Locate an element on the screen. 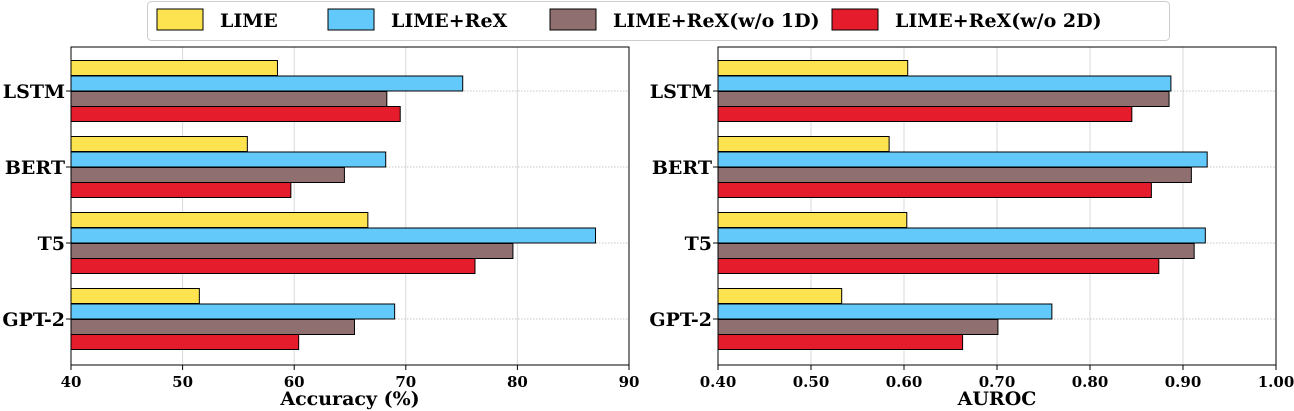 The height and width of the screenshot is (411, 1294). x-tick-label: 1.00 is located at coordinates (1276, 382).